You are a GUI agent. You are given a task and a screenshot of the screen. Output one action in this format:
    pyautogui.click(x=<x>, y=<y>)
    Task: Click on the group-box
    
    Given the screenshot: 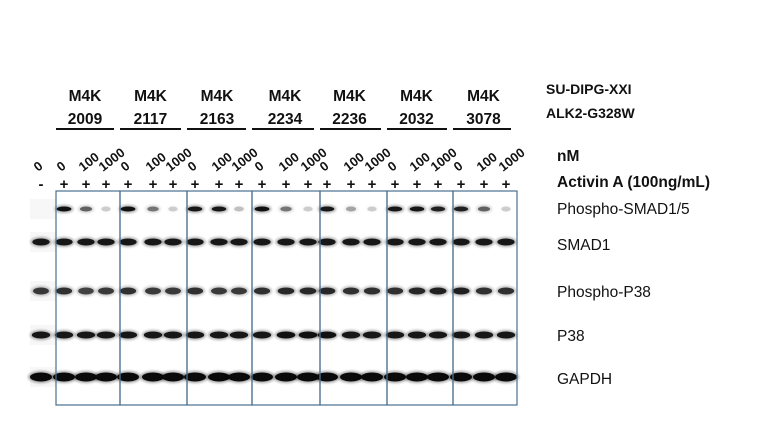 What is the action you would take?
    pyautogui.click(x=485, y=298)
    